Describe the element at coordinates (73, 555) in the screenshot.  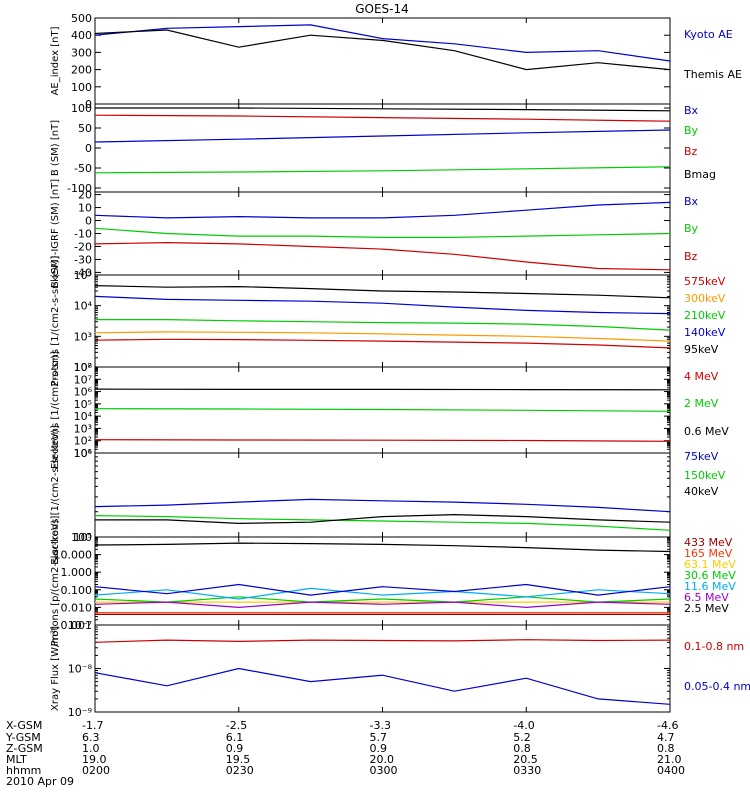
I see `y-tick-label: 10.000` at that location.